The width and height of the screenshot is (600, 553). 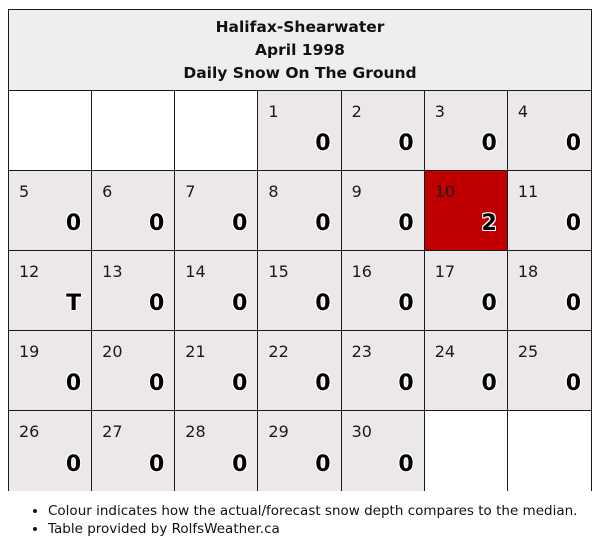 What do you see at coordinates (300, 451) in the screenshot?
I see `day-cell: 29 0` at bounding box center [300, 451].